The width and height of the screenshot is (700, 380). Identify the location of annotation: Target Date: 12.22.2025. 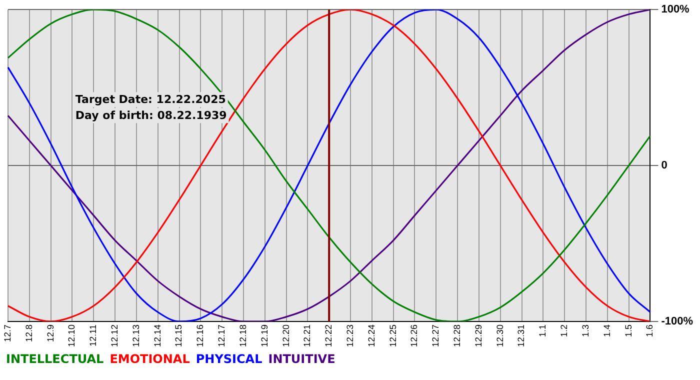
(150, 99).